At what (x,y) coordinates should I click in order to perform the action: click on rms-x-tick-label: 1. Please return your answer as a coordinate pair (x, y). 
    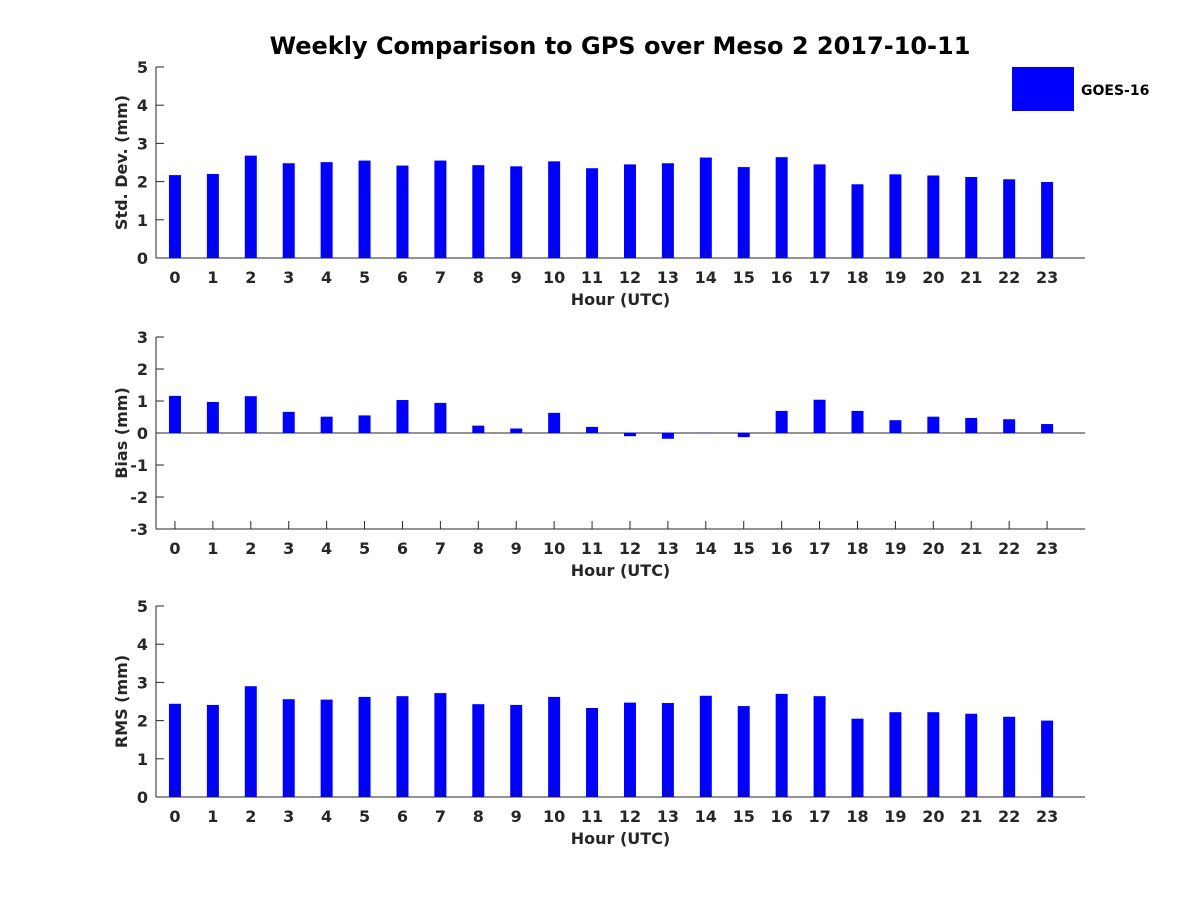
    Looking at the image, I should click on (212, 816).